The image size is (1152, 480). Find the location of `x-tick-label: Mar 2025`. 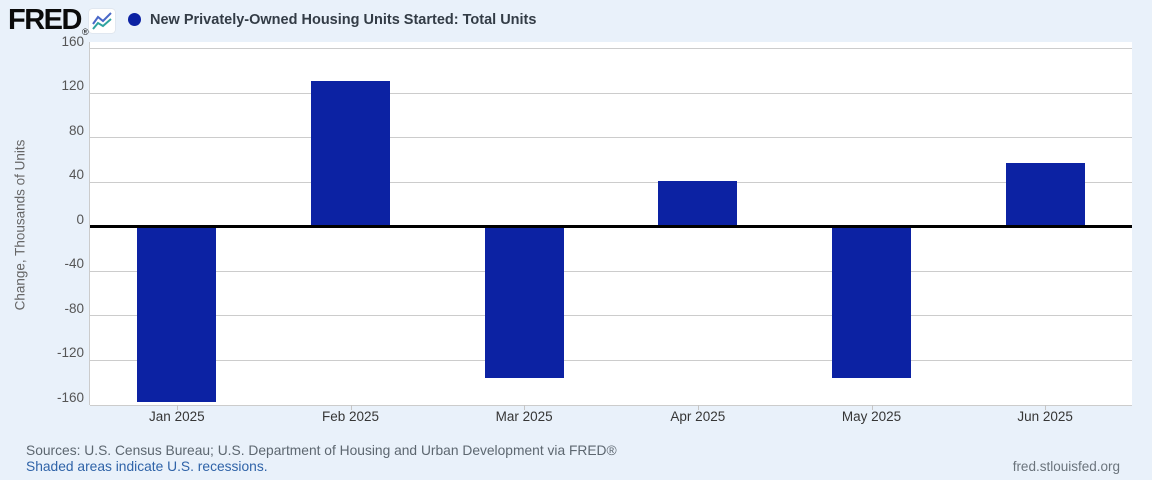

x-tick-label: Mar 2025 is located at coordinates (524, 416).